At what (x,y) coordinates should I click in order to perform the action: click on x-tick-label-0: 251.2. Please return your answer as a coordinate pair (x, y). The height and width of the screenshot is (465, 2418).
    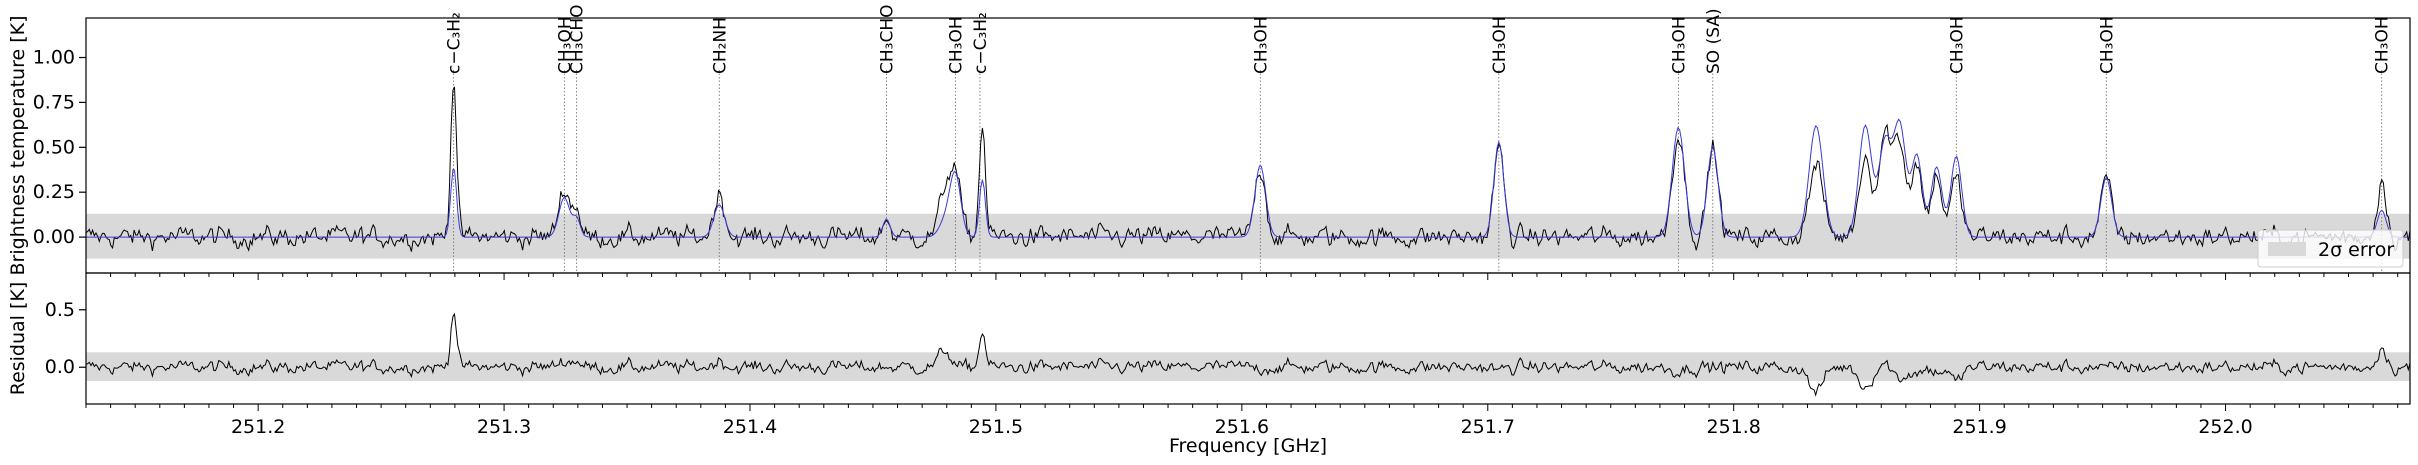
    Looking at the image, I should click on (258, 427).